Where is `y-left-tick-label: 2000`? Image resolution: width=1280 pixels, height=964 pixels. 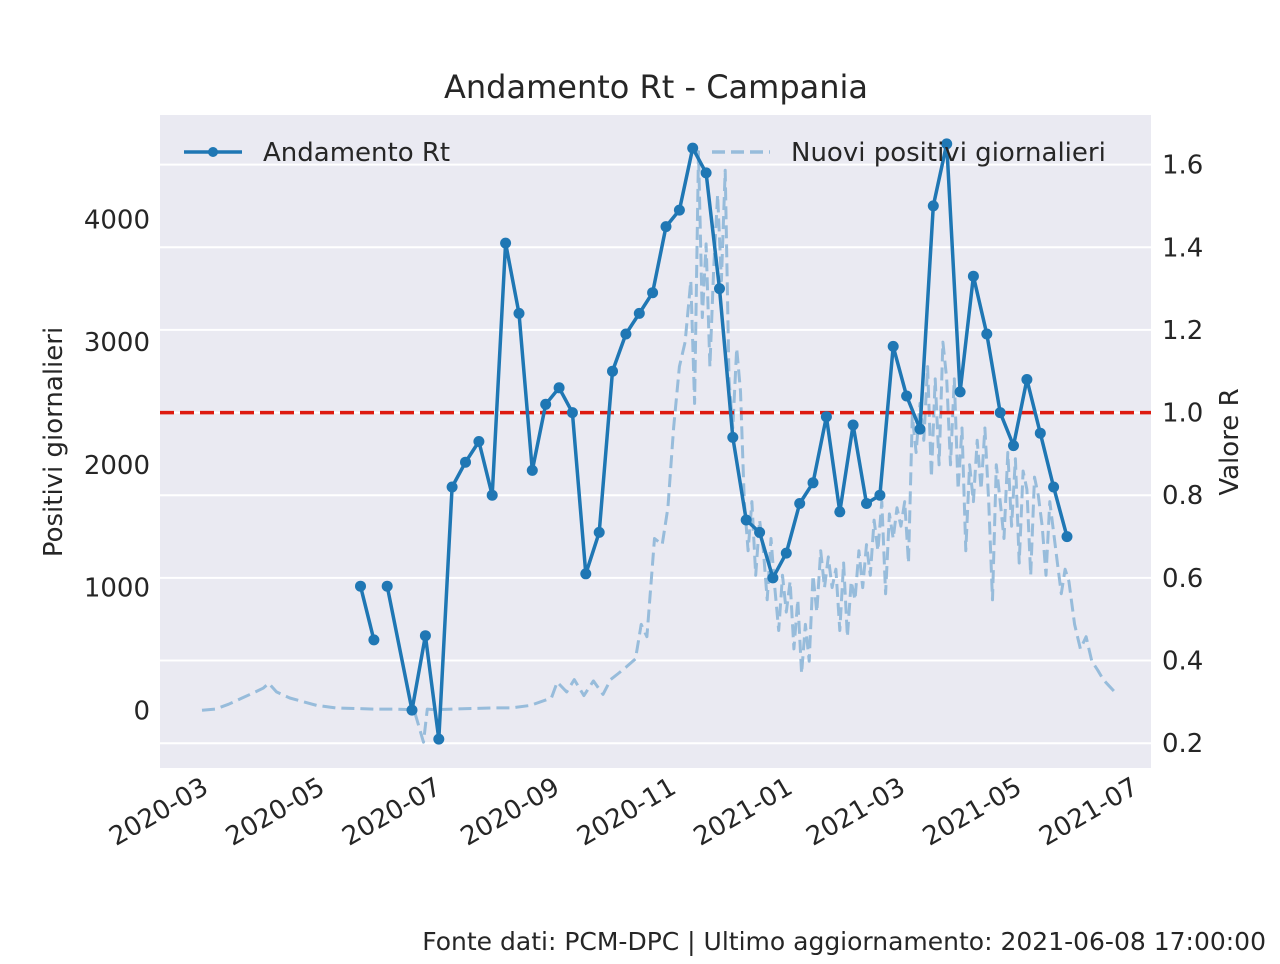
y-left-tick-label: 2000 is located at coordinates (117, 466).